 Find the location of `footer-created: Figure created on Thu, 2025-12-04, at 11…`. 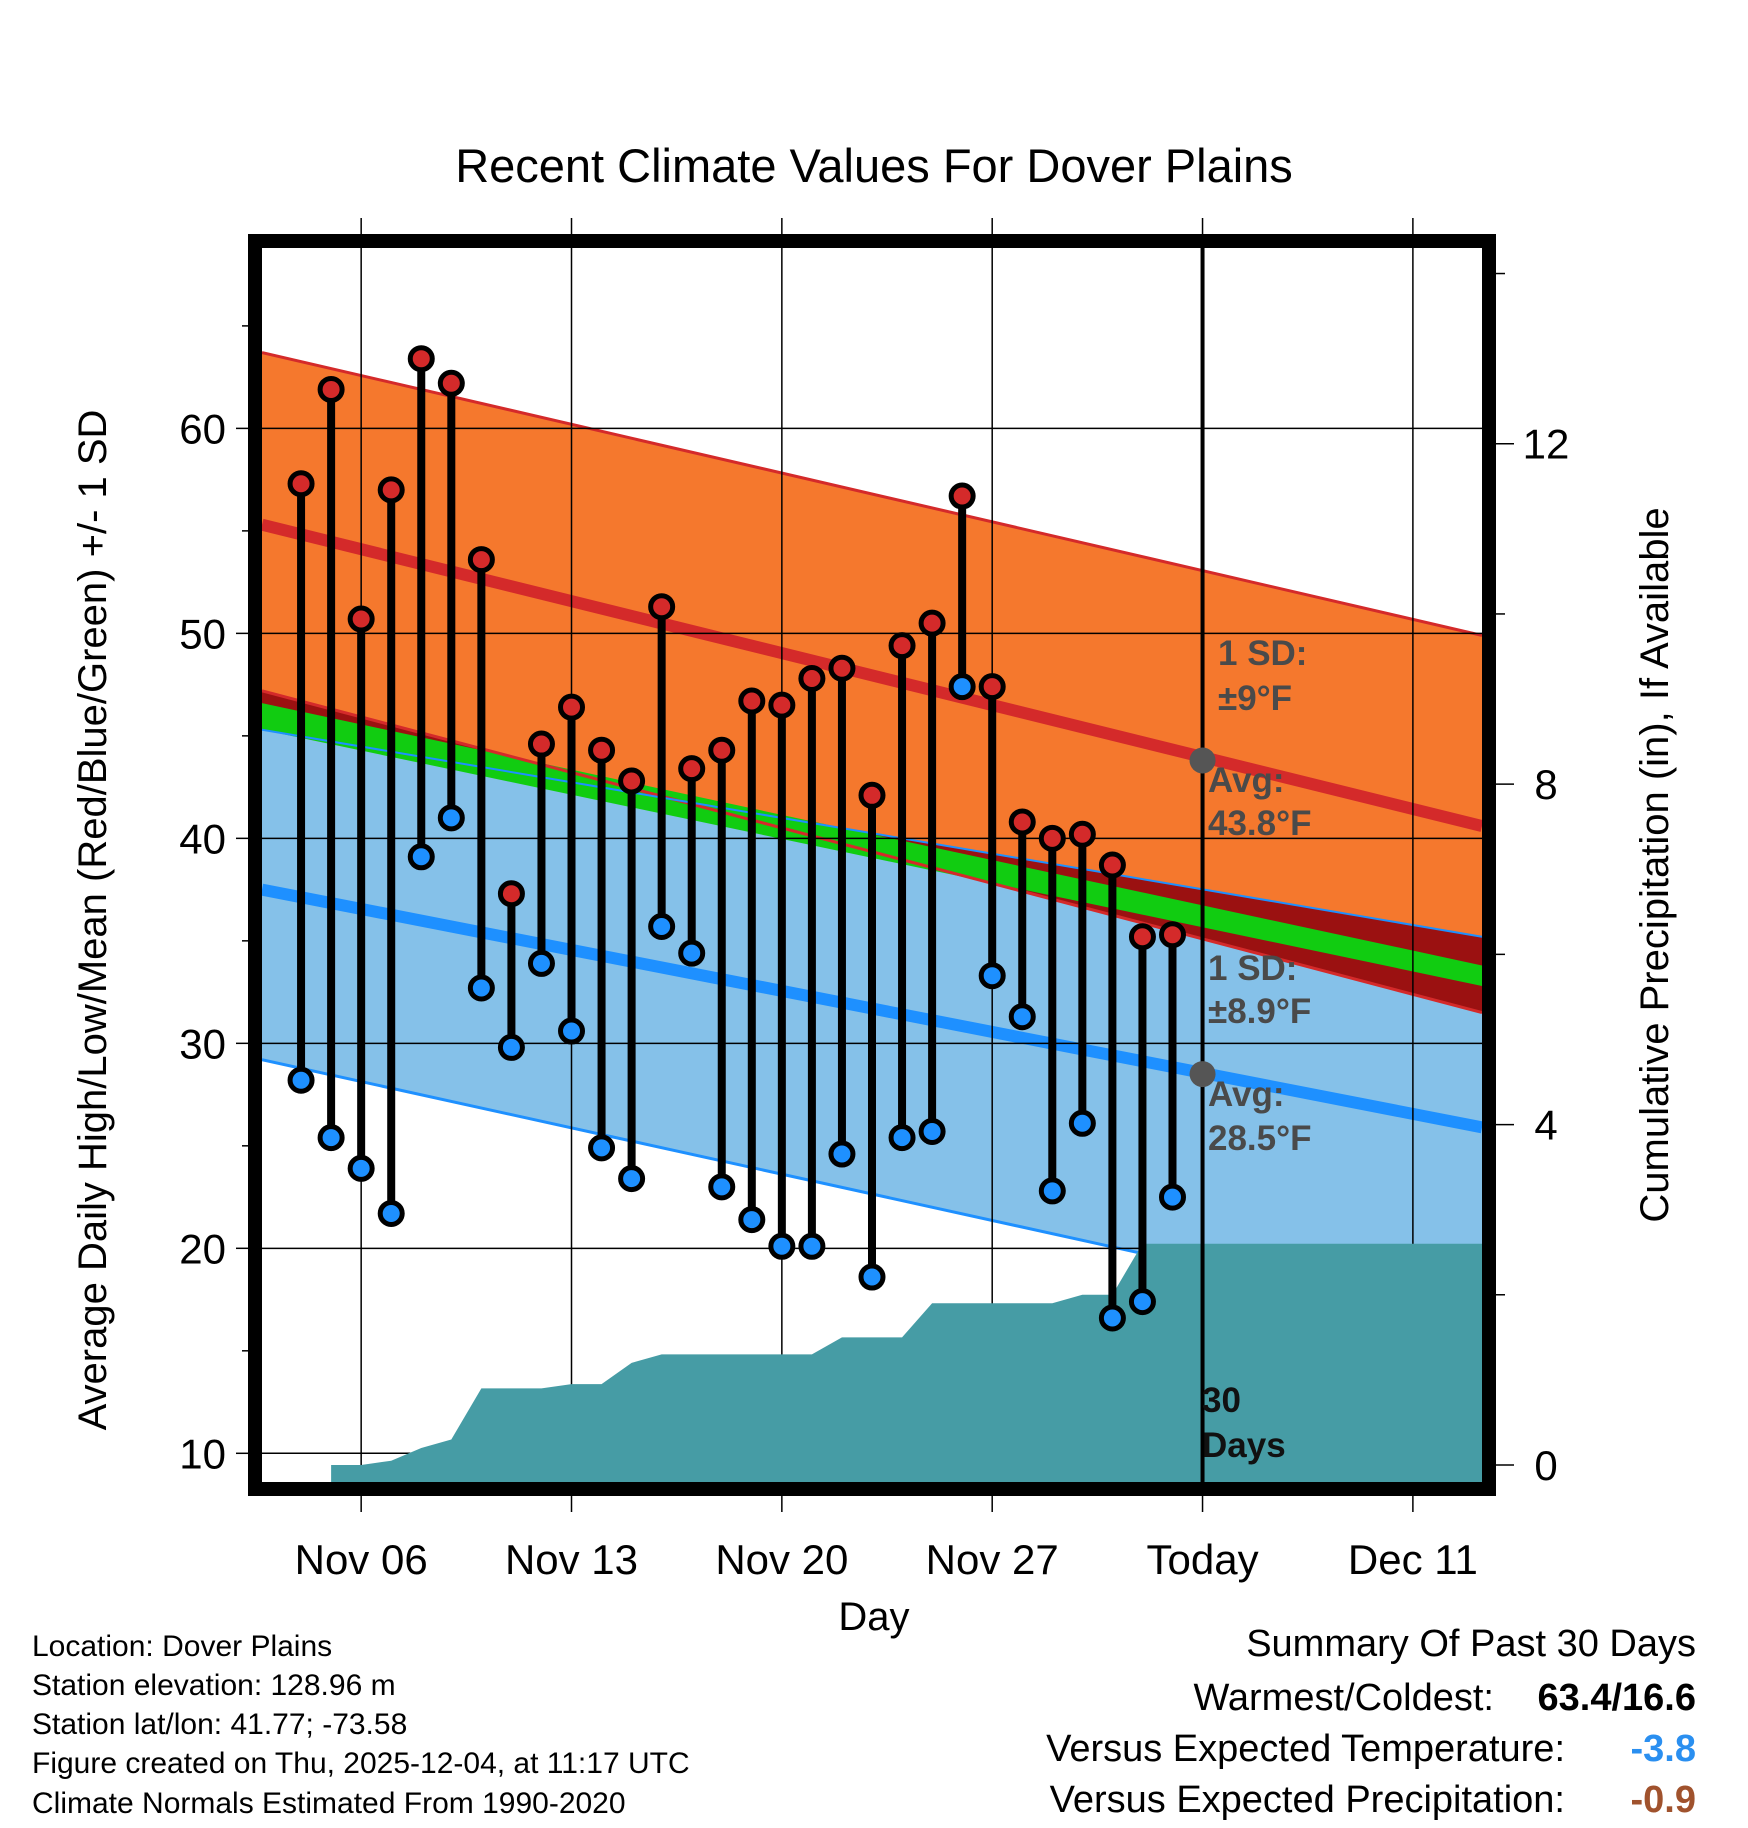

footer-created: Figure created on Thu, 2025-12-04, at 11… is located at coordinates (361, 1763).